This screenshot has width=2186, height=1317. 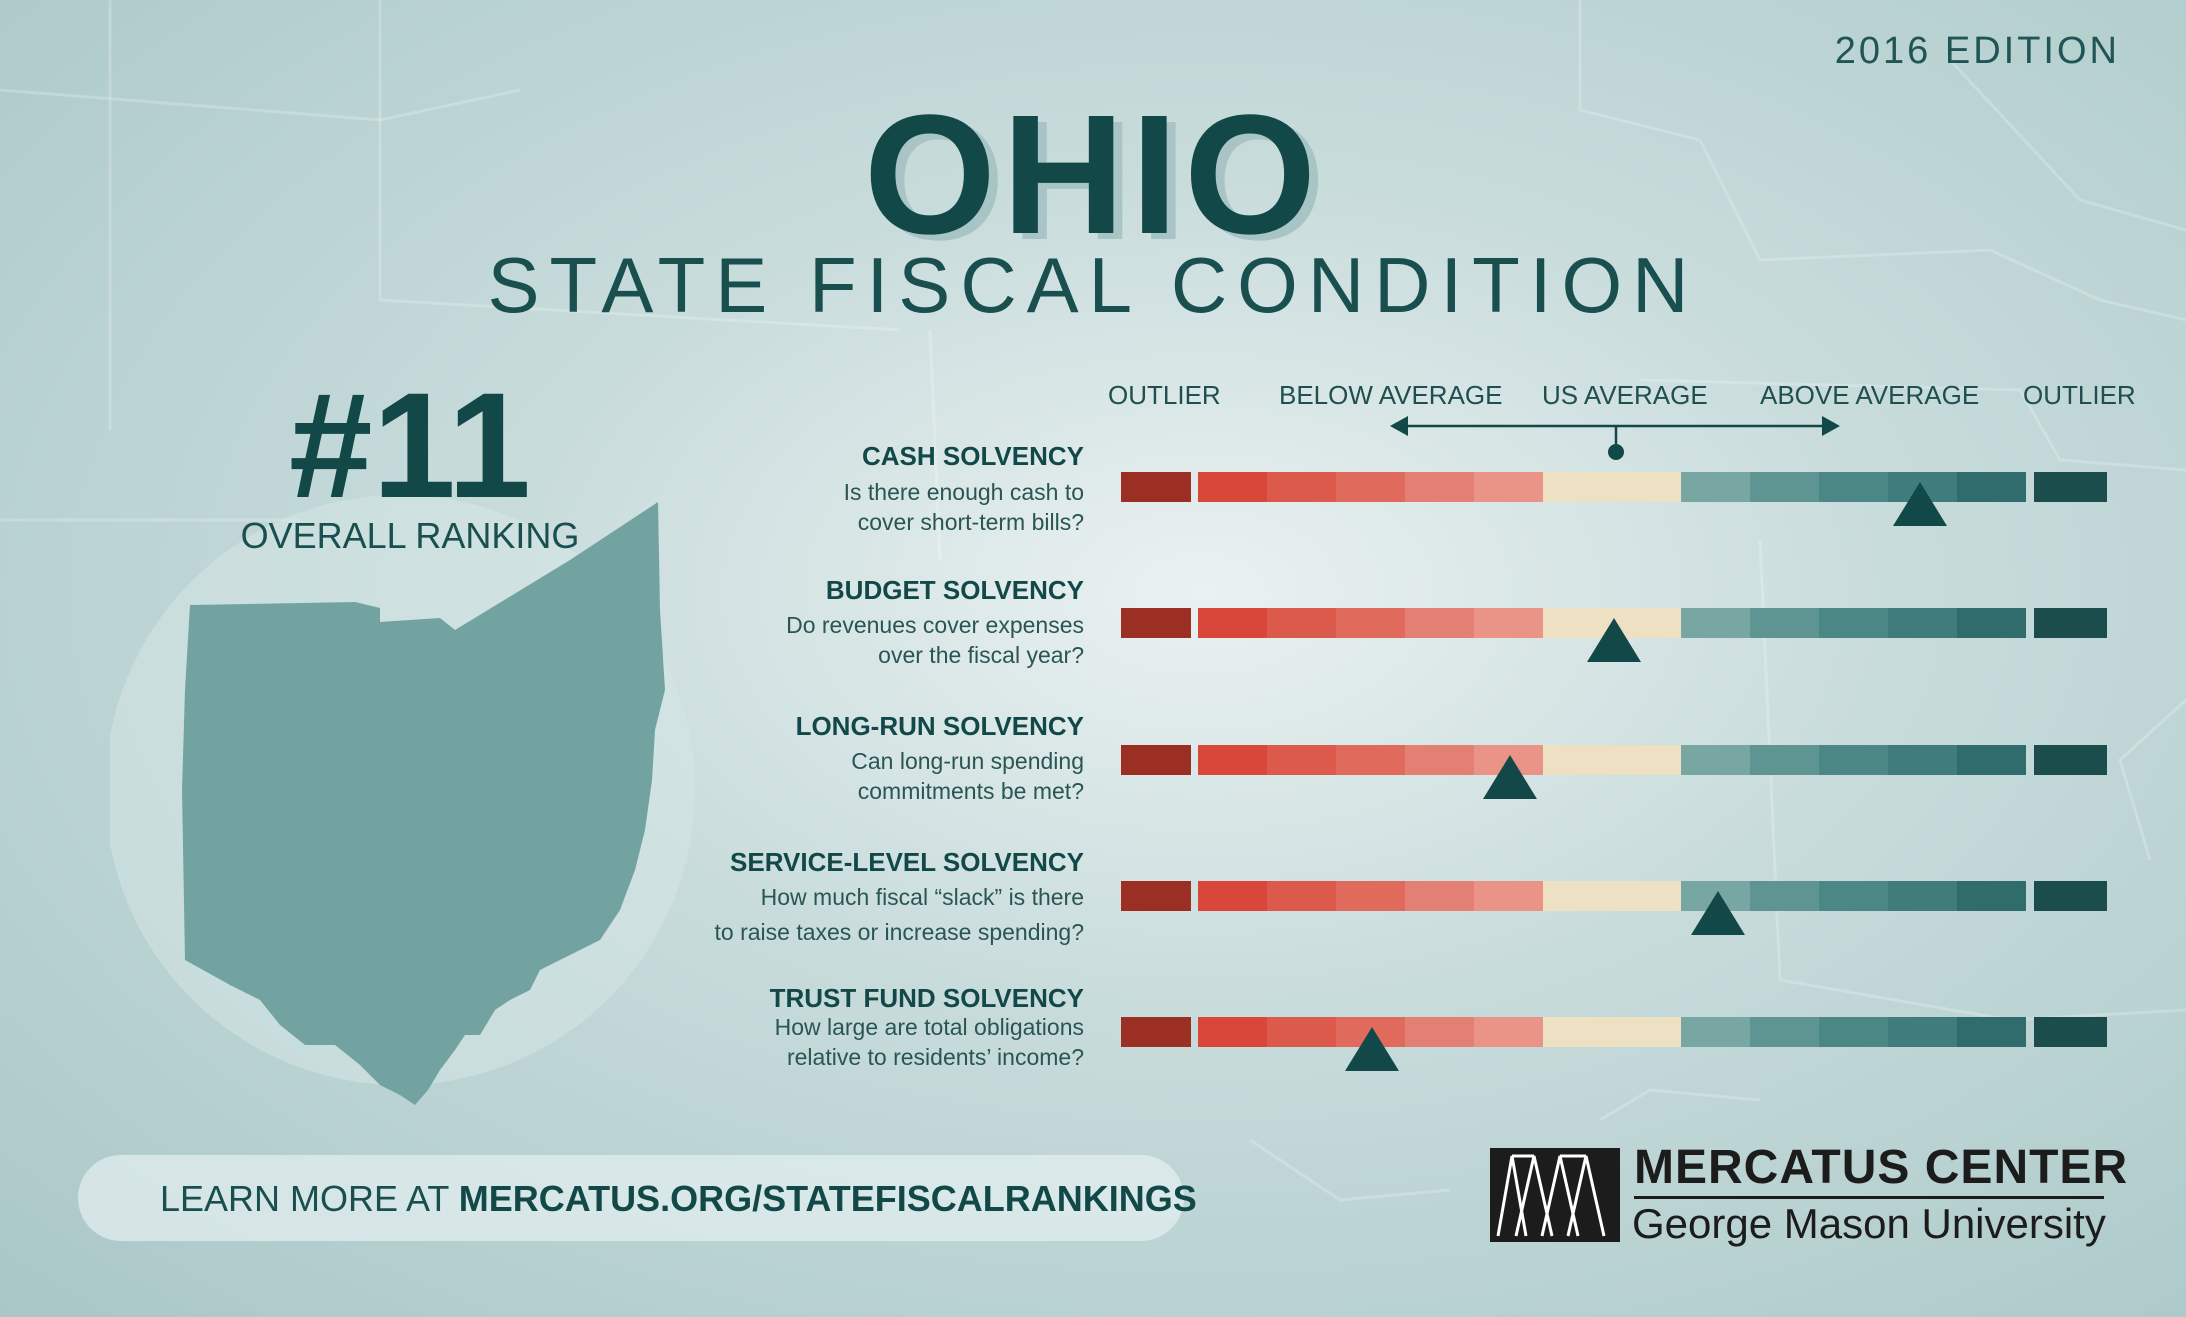 What do you see at coordinates (1093, 175) in the screenshot?
I see `page-title: OHIO` at bounding box center [1093, 175].